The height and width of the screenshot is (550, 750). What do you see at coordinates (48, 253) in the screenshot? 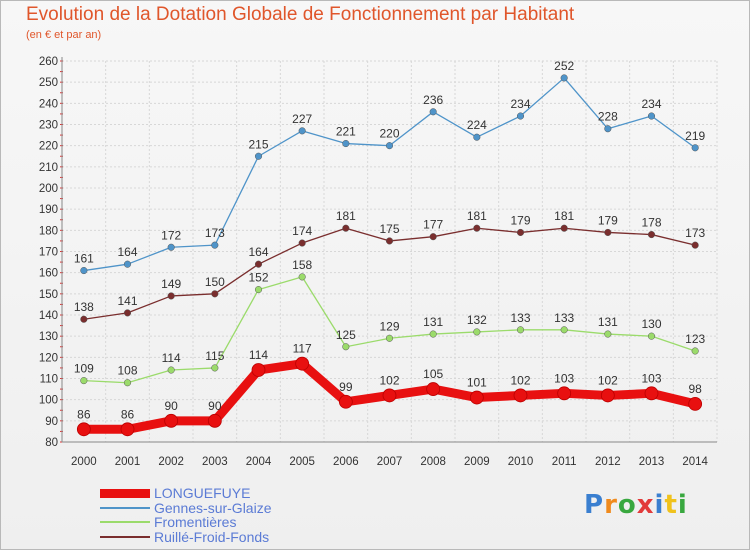
I see `y-tick-label: 170` at bounding box center [48, 253].